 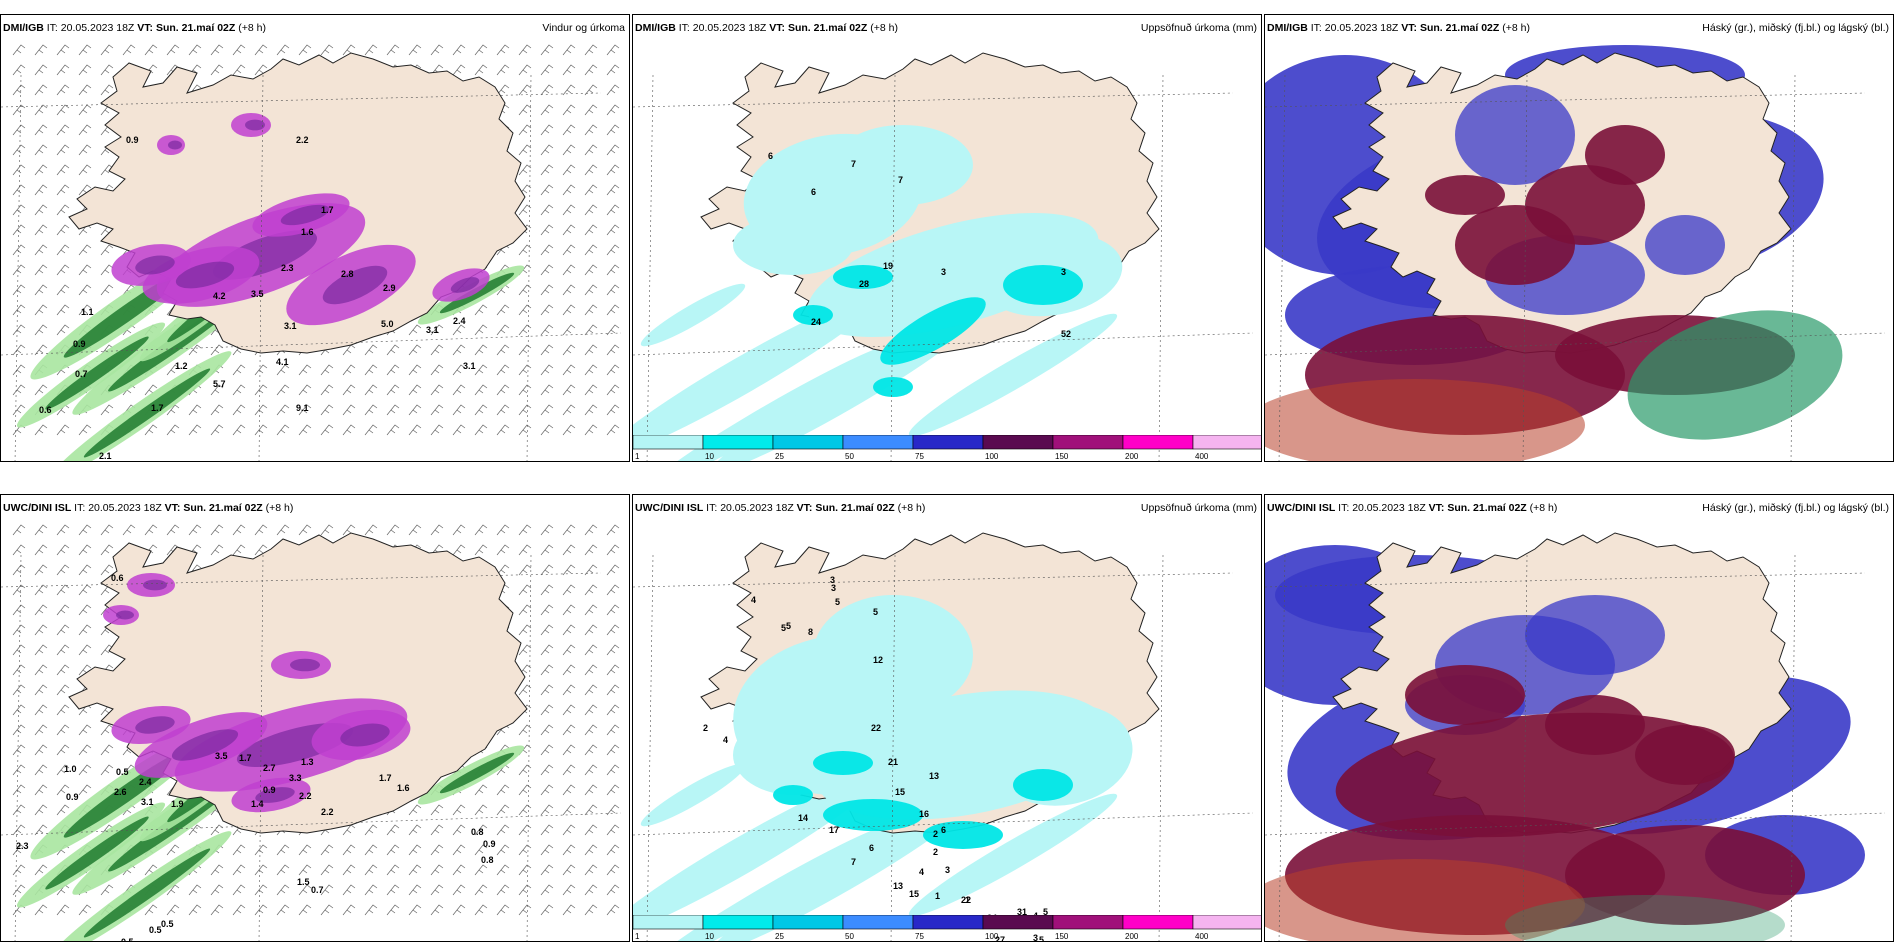 I want to click on value-label: 31, so click(x=1022, y=912).